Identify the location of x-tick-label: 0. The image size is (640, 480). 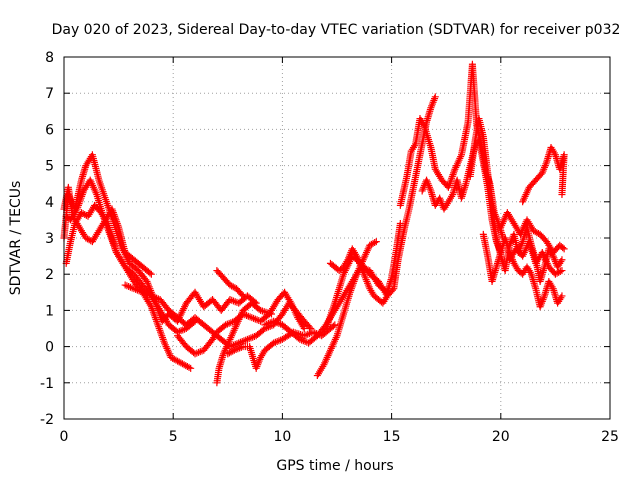
(64, 437).